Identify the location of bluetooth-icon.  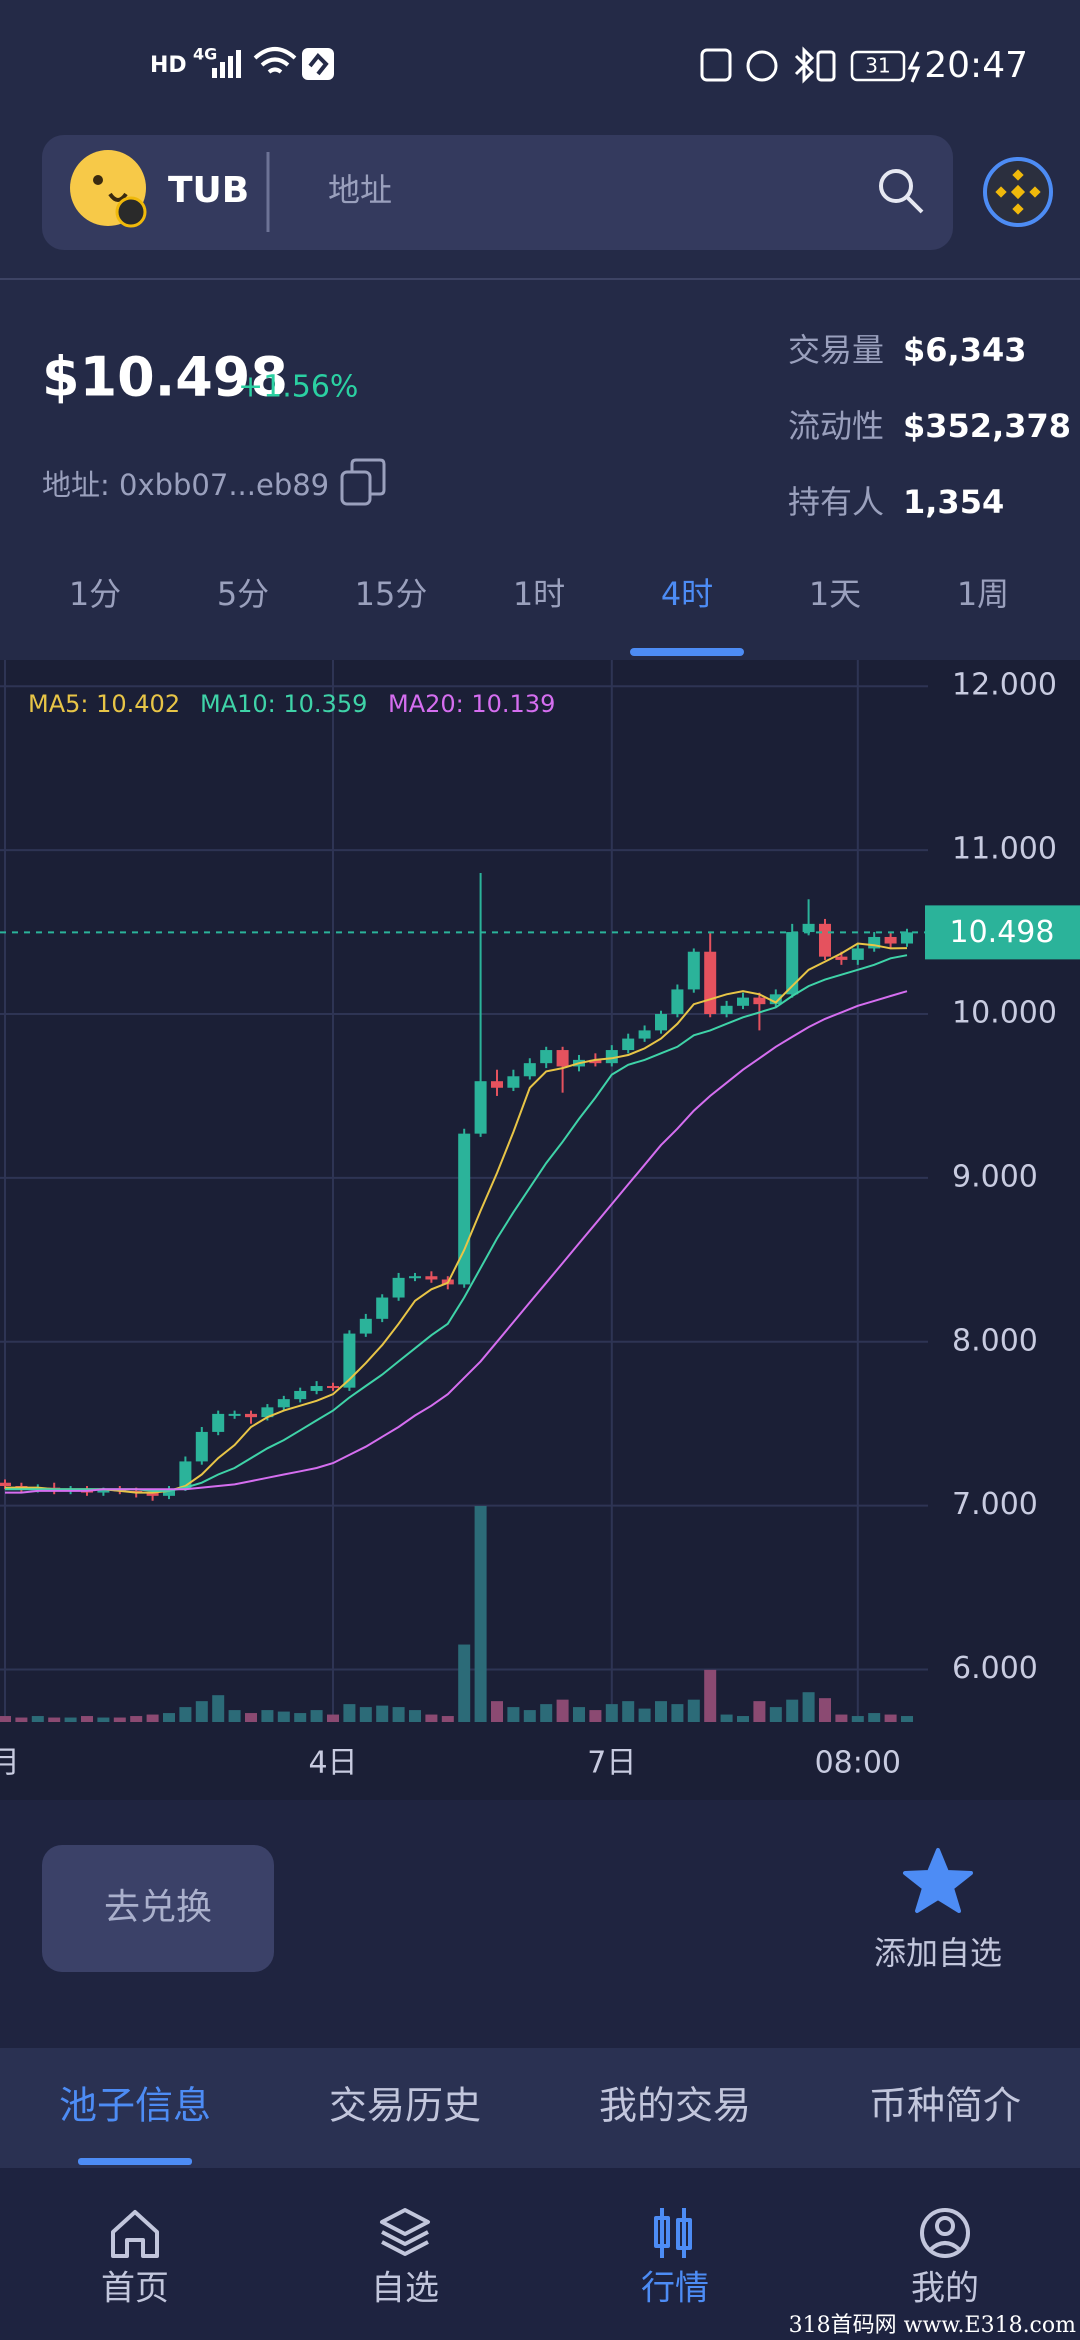
(804, 65).